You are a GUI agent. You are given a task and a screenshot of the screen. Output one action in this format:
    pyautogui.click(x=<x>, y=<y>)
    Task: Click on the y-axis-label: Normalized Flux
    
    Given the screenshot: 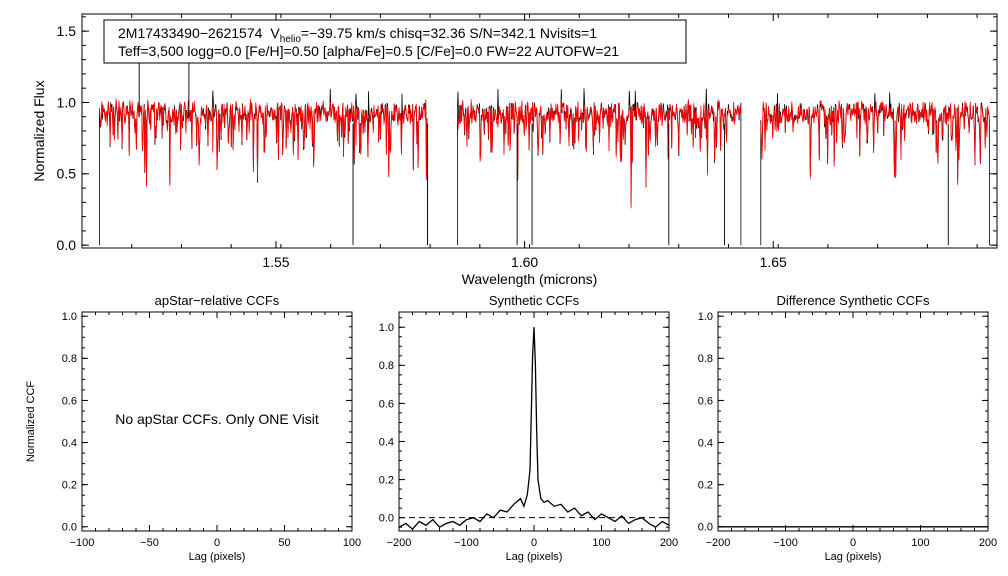 What is the action you would take?
    pyautogui.click(x=39, y=130)
    